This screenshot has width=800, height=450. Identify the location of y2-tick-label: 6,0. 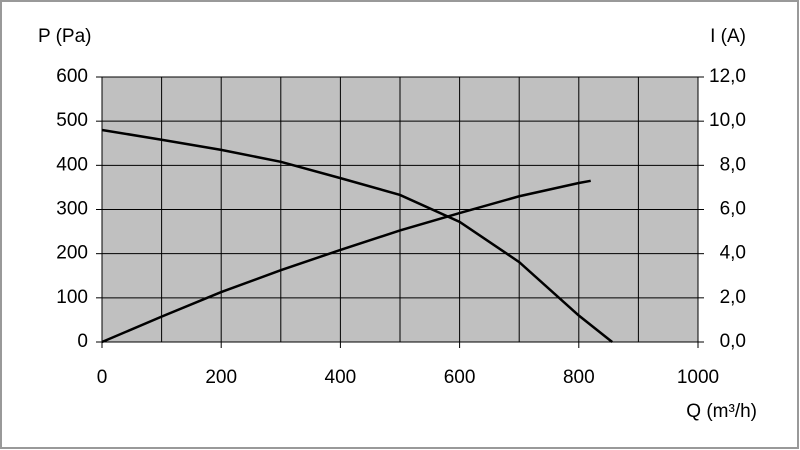
(733, 209).